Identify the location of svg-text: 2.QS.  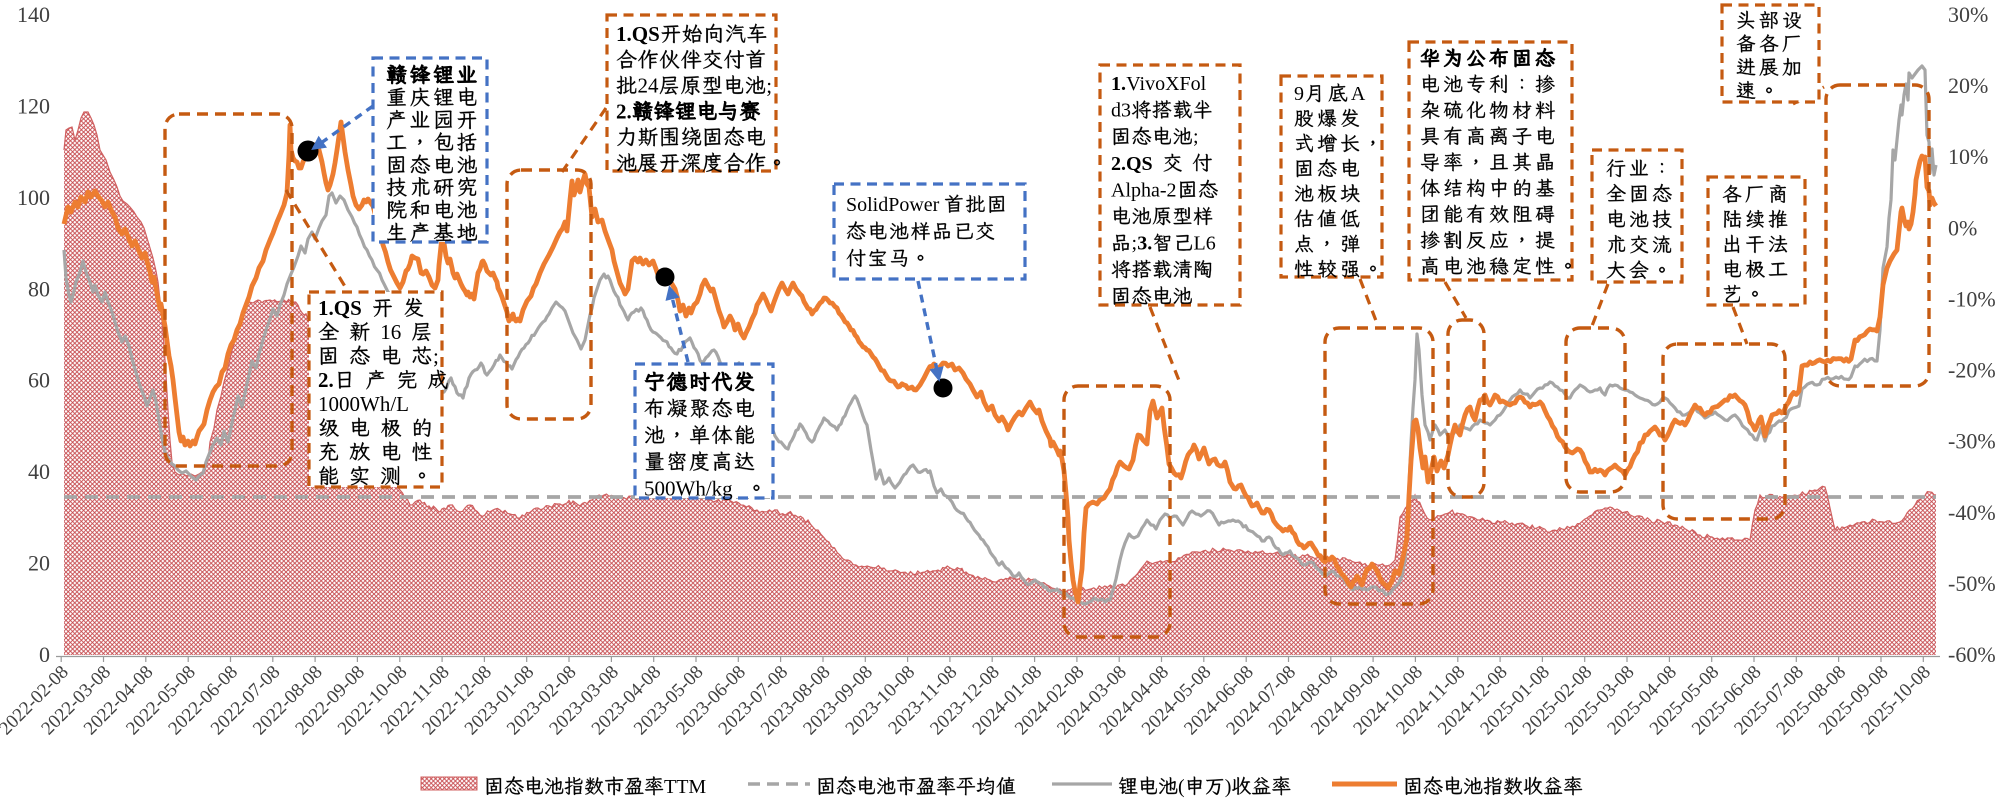
(1132, 164).